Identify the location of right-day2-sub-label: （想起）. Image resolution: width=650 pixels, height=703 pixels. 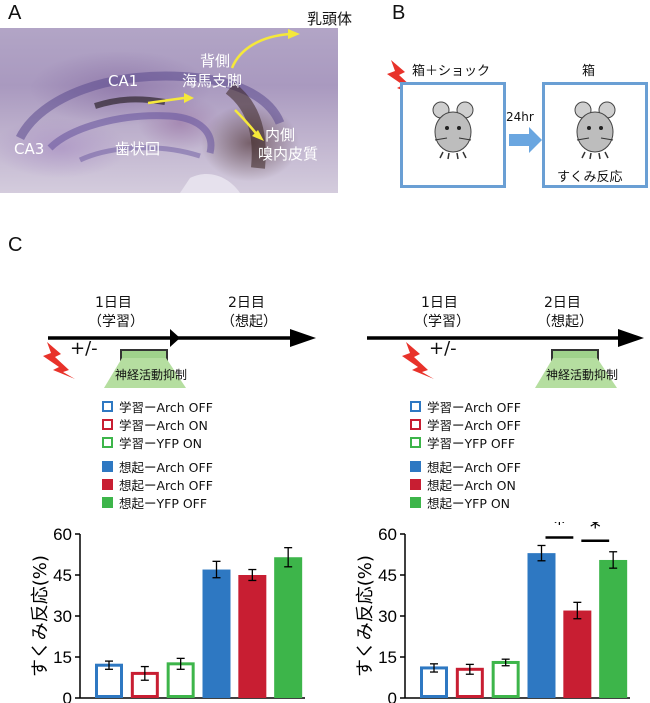
(565, 322).